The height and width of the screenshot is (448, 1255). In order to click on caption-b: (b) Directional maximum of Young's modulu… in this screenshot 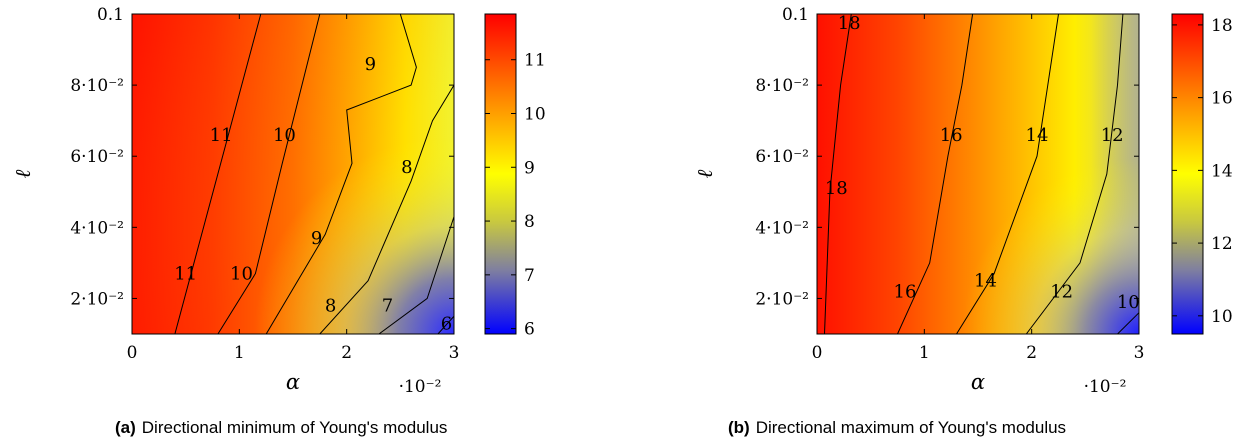, I will do `click(897, 428)`.